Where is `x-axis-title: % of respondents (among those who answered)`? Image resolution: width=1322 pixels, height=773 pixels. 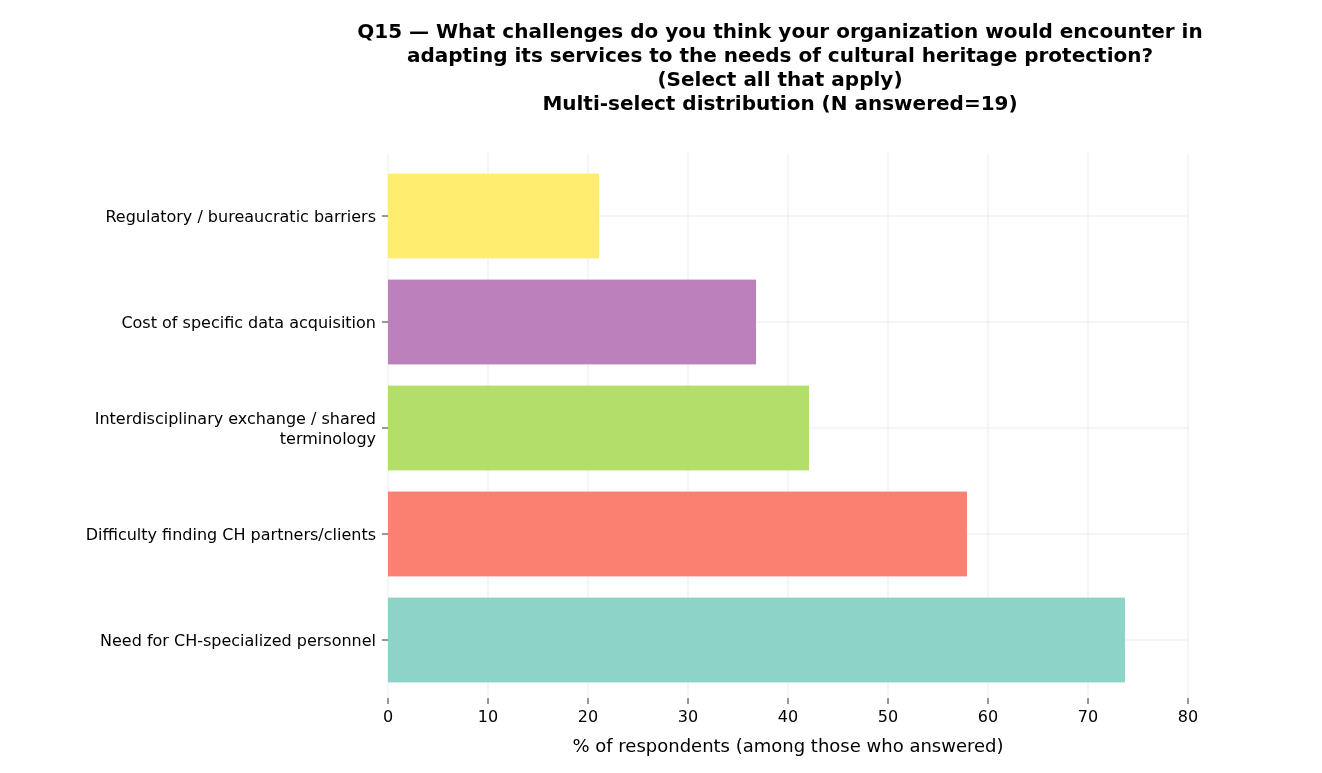
x-axis-title: % of respondents (among those who answered) is located at coordinates (788, 745).